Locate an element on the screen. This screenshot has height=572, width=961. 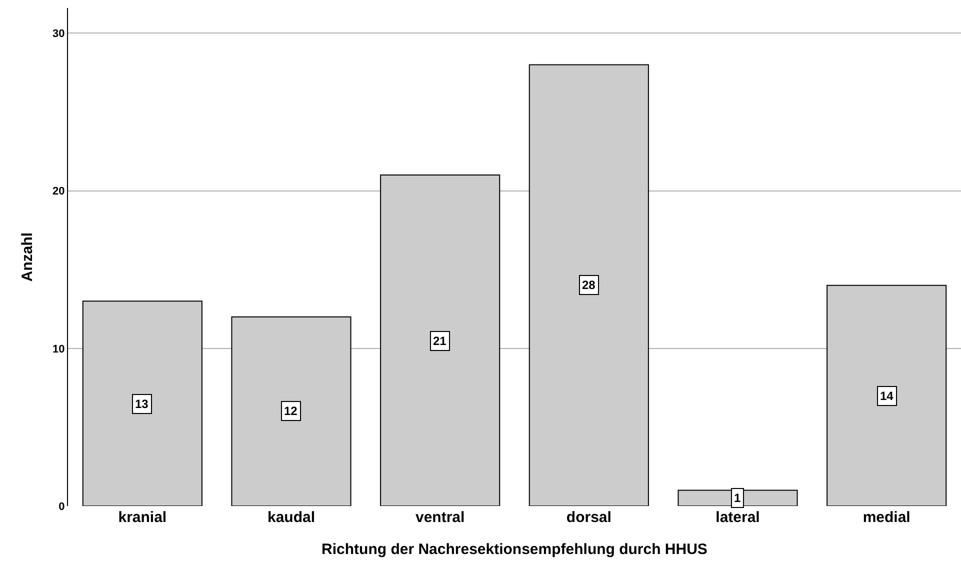
data-label: 1 is located at coordinates (737, 498).